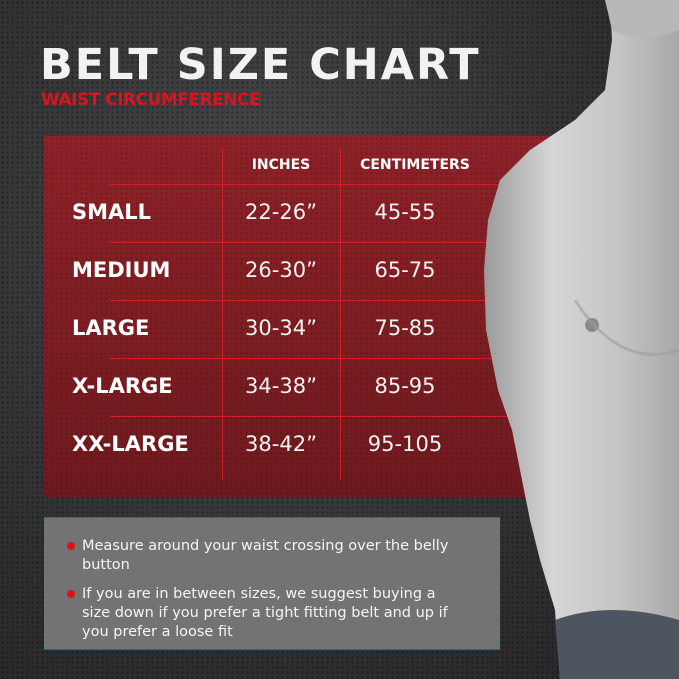 This screenshot has width=679, height=679. What do you see at coordinates (405, 328) in the screenshot?
I see `cm-value: 75-85` at bounding box center [405, 328].